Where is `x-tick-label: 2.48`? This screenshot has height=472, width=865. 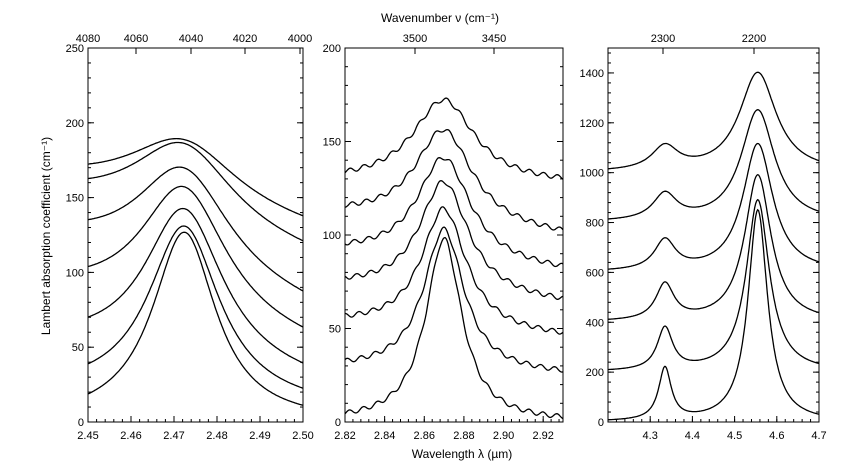
x-tick-label: 2.48 is located at coordinates (216, 436).